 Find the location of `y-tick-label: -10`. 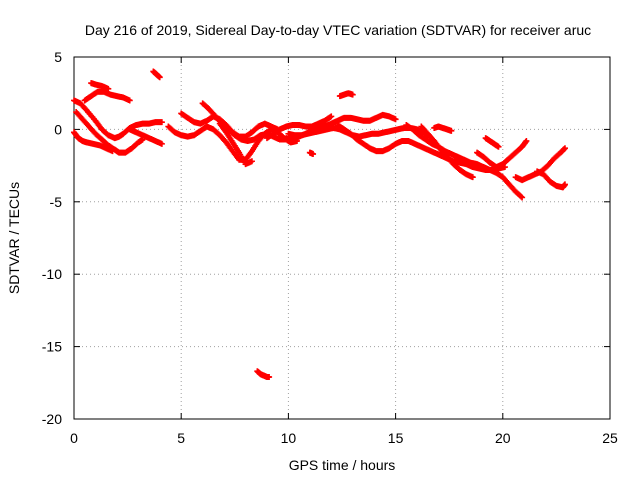

y-tick-label: -10 is located at coordinates (52, 274).